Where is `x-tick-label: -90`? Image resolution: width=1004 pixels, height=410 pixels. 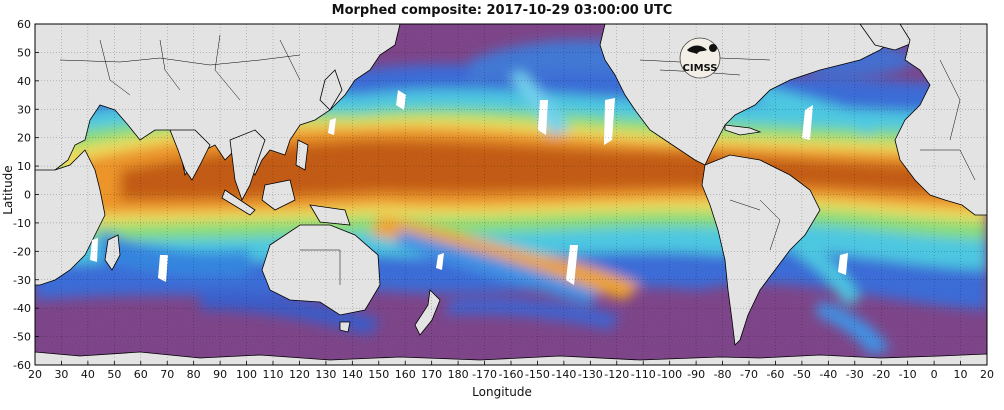 x-tick-label: -90 is located at coordinates (696, 374).